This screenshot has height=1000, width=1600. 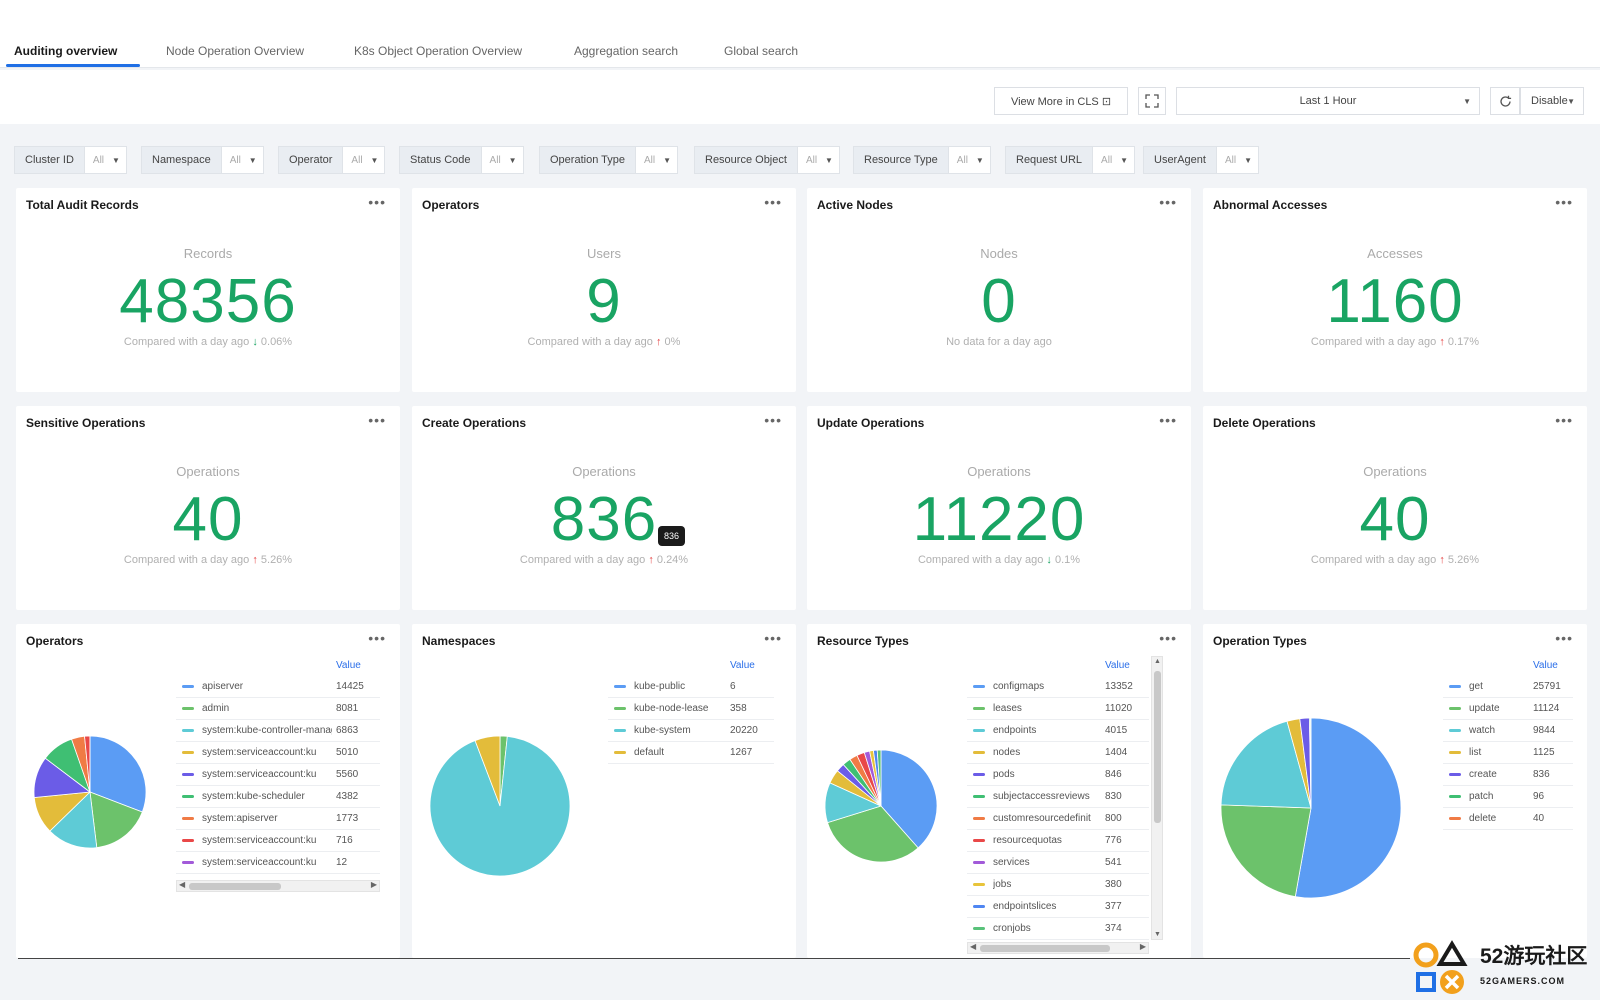 What do you see at coordinates (1058, 885) in the screenshot?
I see `legend-item: jobs 380` at bounding box center [1058, 885].